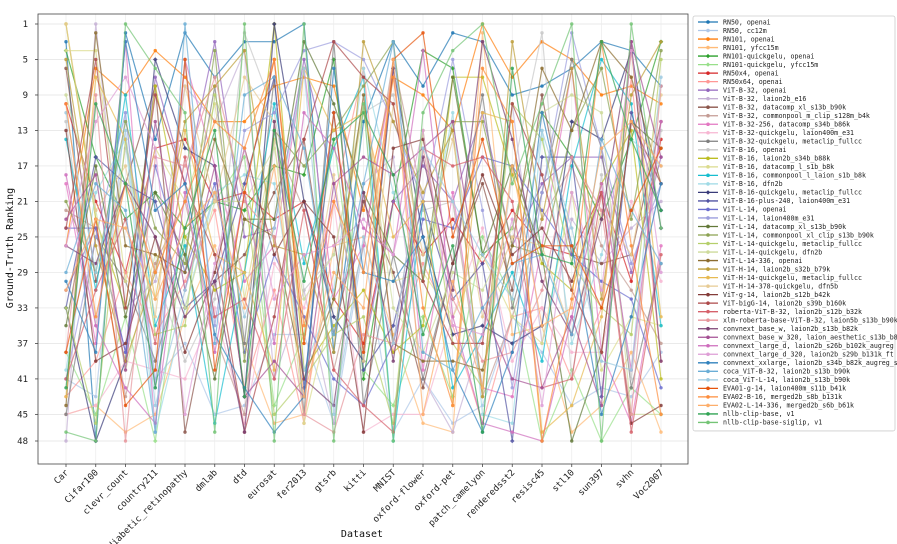 This screenshot has width=897, height=544. Describe the element at coordinates (649, 485) in the screenshot. I see `x-tick-label: Voc2007` at that location.